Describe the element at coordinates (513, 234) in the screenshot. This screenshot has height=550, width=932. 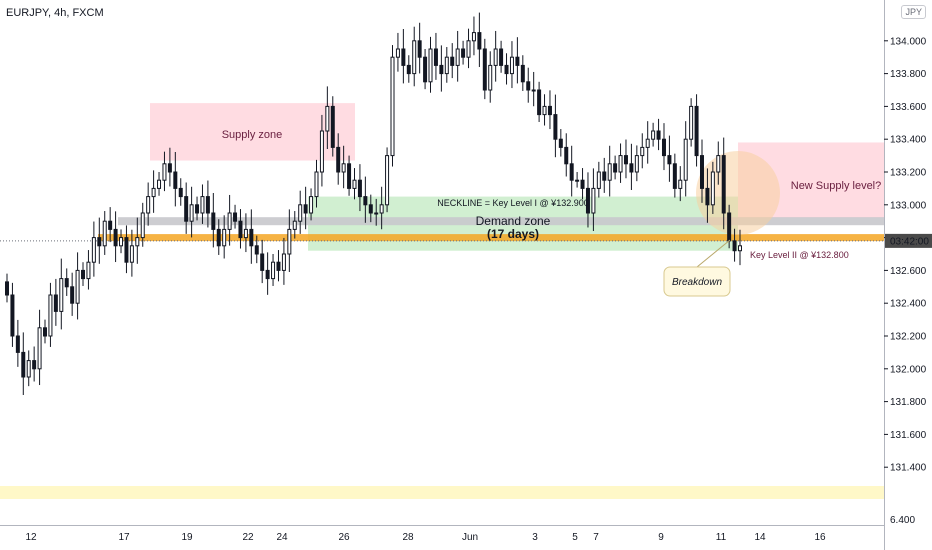
I see `demand-zone-duration: (17 days)` at that location.